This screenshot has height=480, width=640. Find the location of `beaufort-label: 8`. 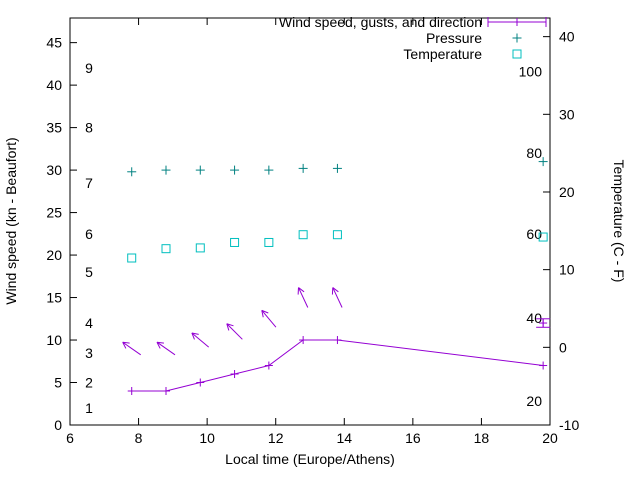

beaufort-label: 8 is located at coordinates (89, 128).